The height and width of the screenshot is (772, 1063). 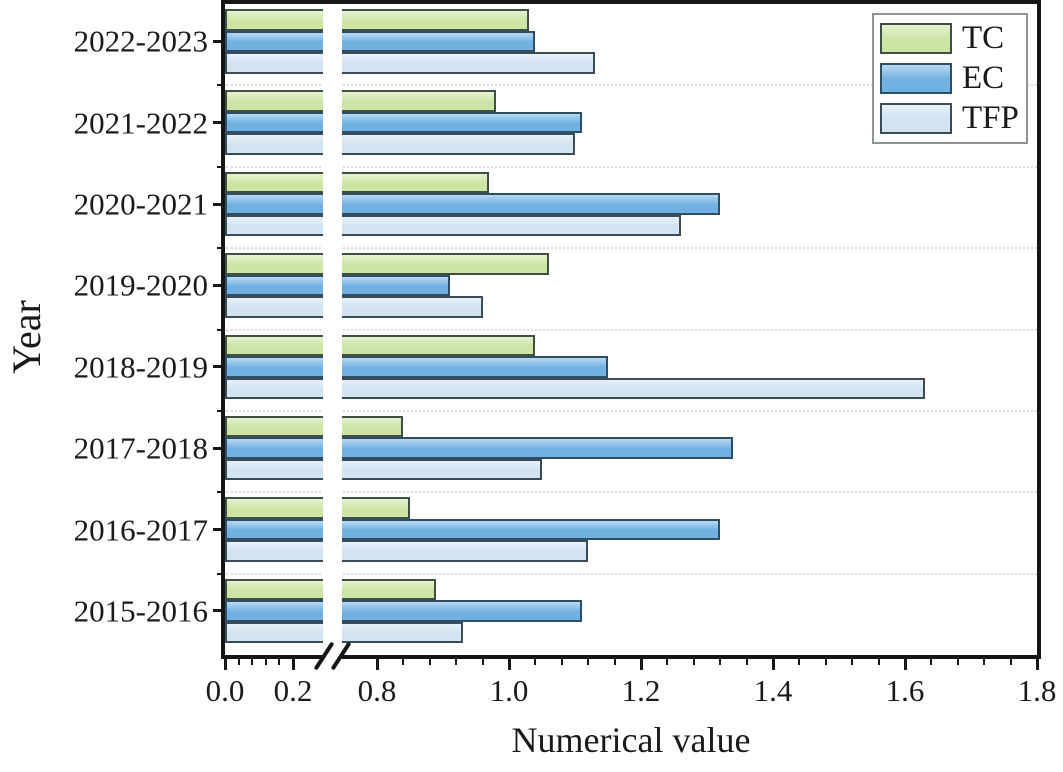 What do you see at coordinates (916, 39) in the screenshot?
I see `legend-swatch-tc-icon` at bounding box center [916, 39].